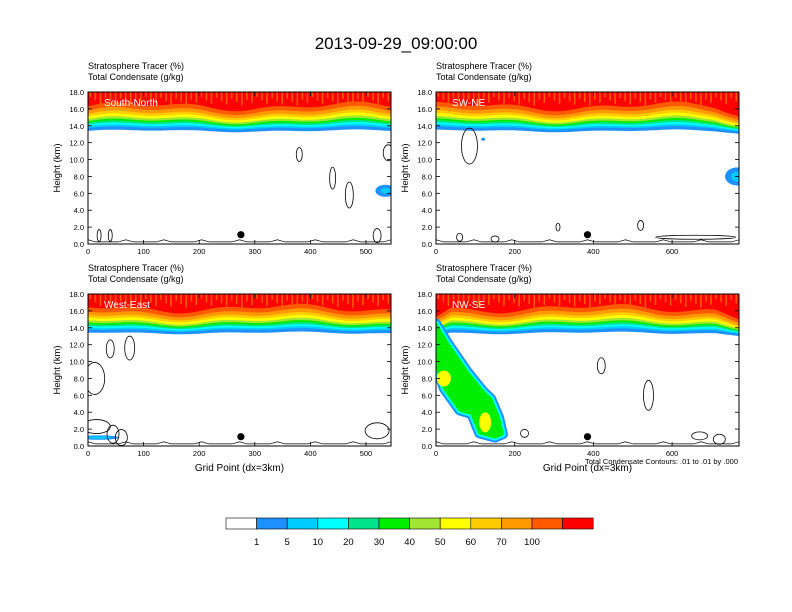  Describe the element at coordinates (239, 468) in the screenshot. I see `x-axis-label: Grid Point (dx=3km)` at that location.